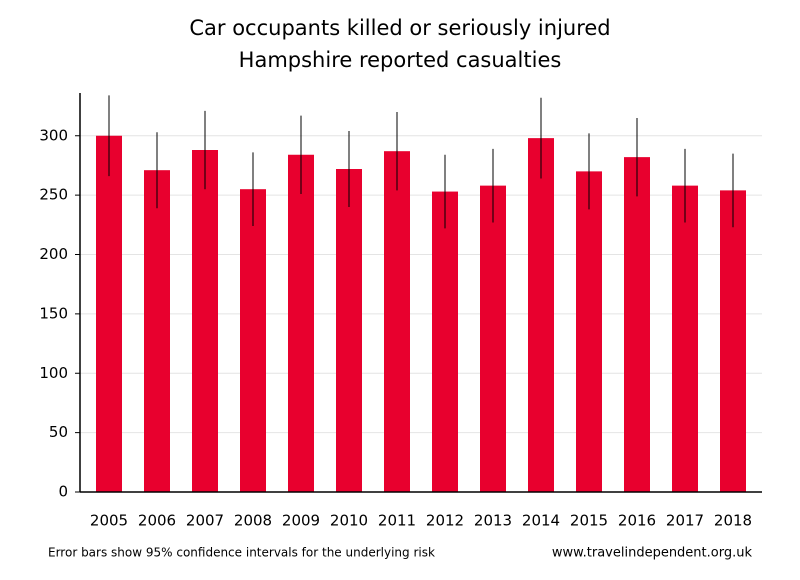 Image resolution: width=800 pixels, height=580 pixels. What do you see at coordinates (349, 521) in the screenshot?
I see `x-tick-label: 2010` at bounding box center [349, 521].